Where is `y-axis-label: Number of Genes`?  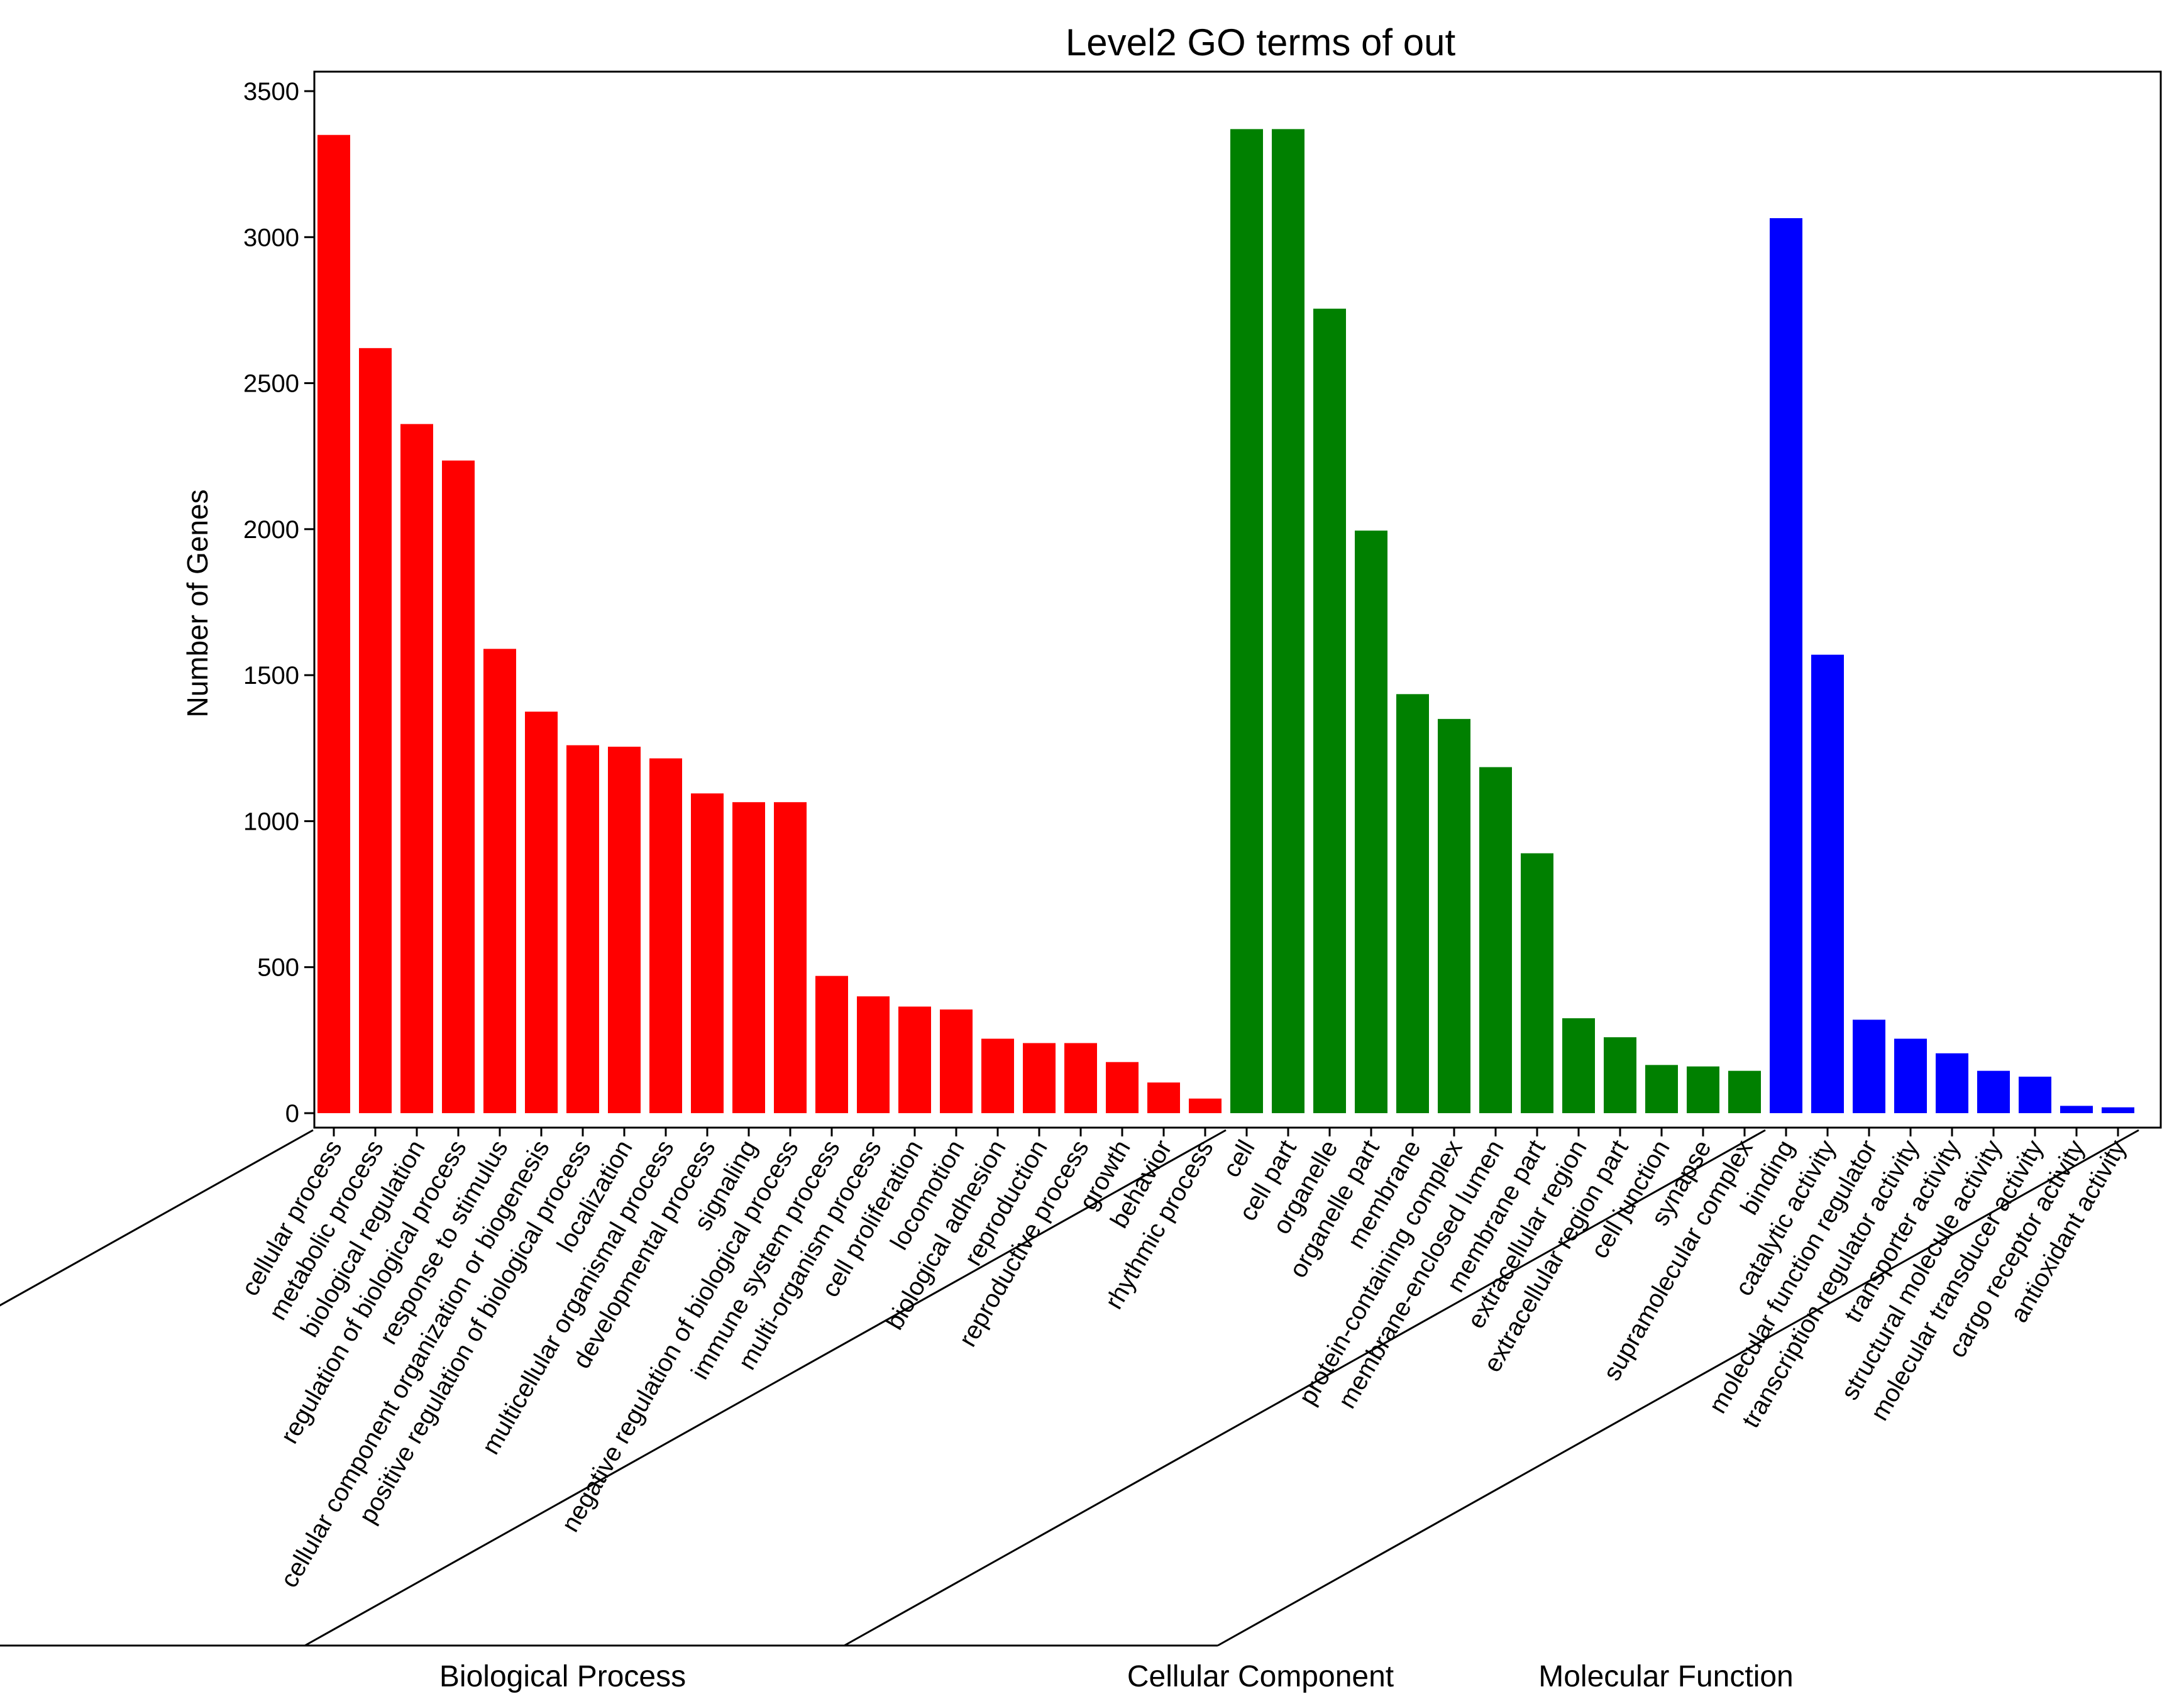
y-axis-label: Number of Genes is located at coordinates (197, 603).